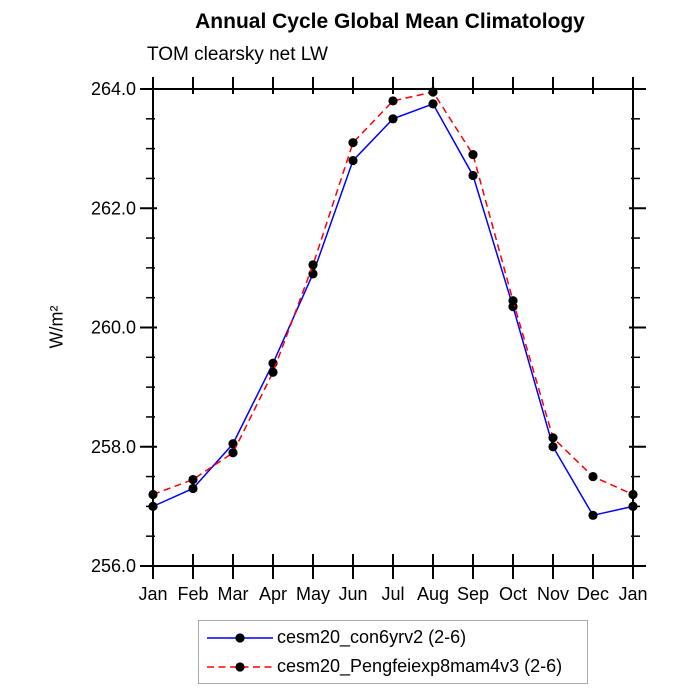 The width and height of the screenshot is (700, 700). What do you see at coordinates (193, 479) in the screenshot?
I see `data-point-s1-Feb` at bounding box center [193, 479].